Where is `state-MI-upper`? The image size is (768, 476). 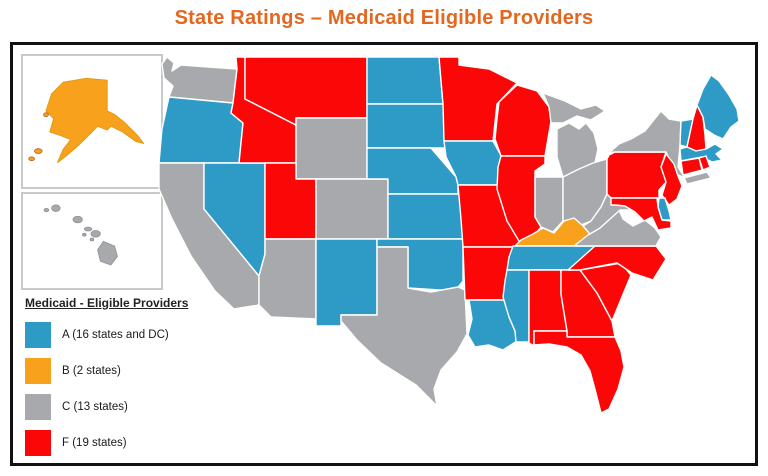
state-MI-upper is located at coordinates (574, 108).